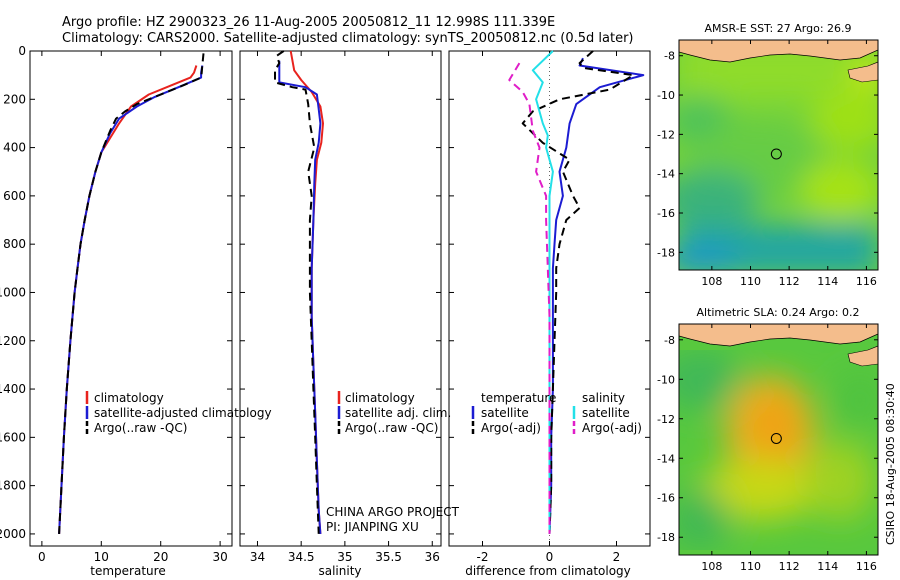  What do you see at coordinates (14, 148) in the screenshot?
I see `depth-tick-label: 400` at bounding box center [14, 148].